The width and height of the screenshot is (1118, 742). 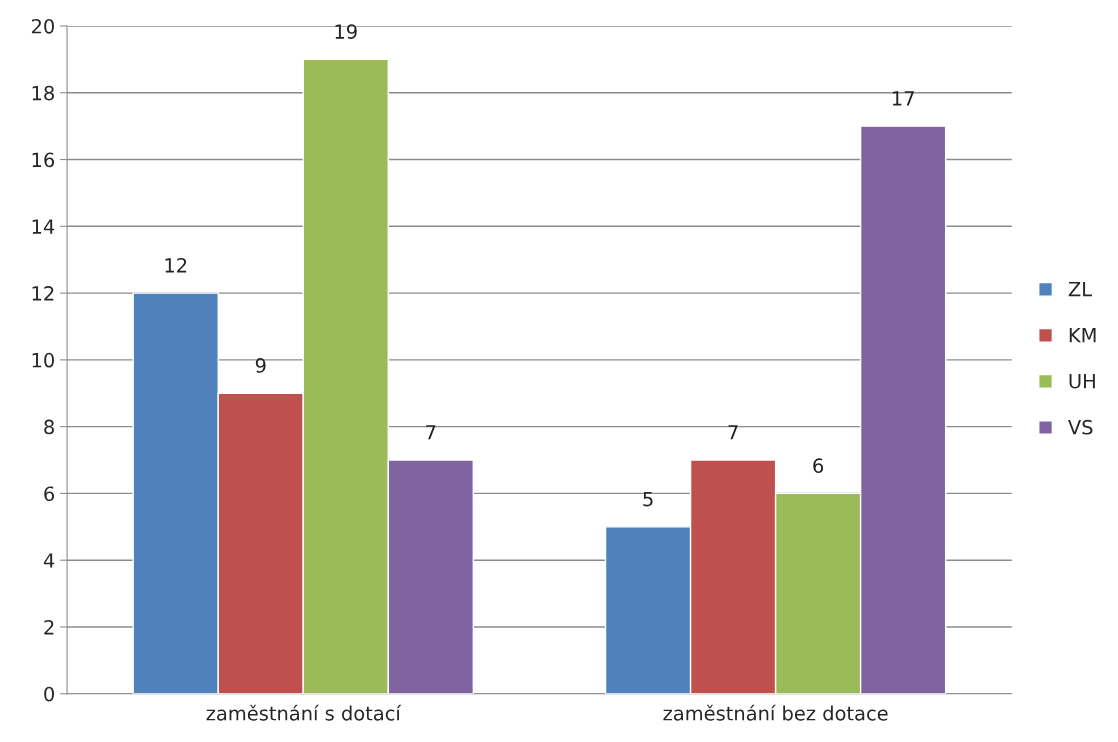 I want to click on y-tick-label: 4, so click(x=49, y=560).